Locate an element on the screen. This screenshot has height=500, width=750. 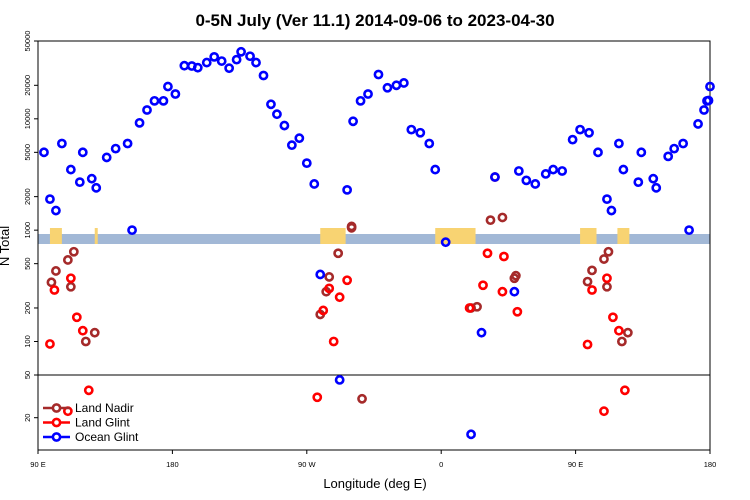
x-axis-label: Longitude (deg E) is located at coordinates (374, 483).